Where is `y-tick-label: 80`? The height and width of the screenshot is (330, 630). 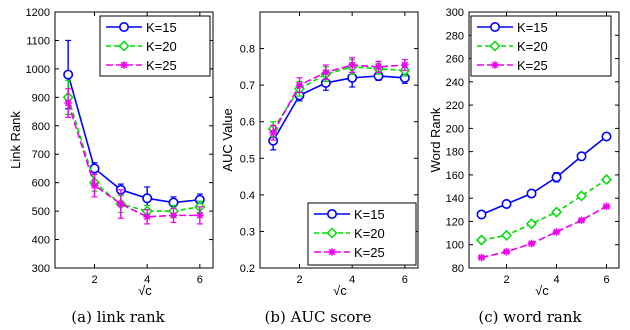 y-tick-label: 80 is located at coordinates (458, 269).